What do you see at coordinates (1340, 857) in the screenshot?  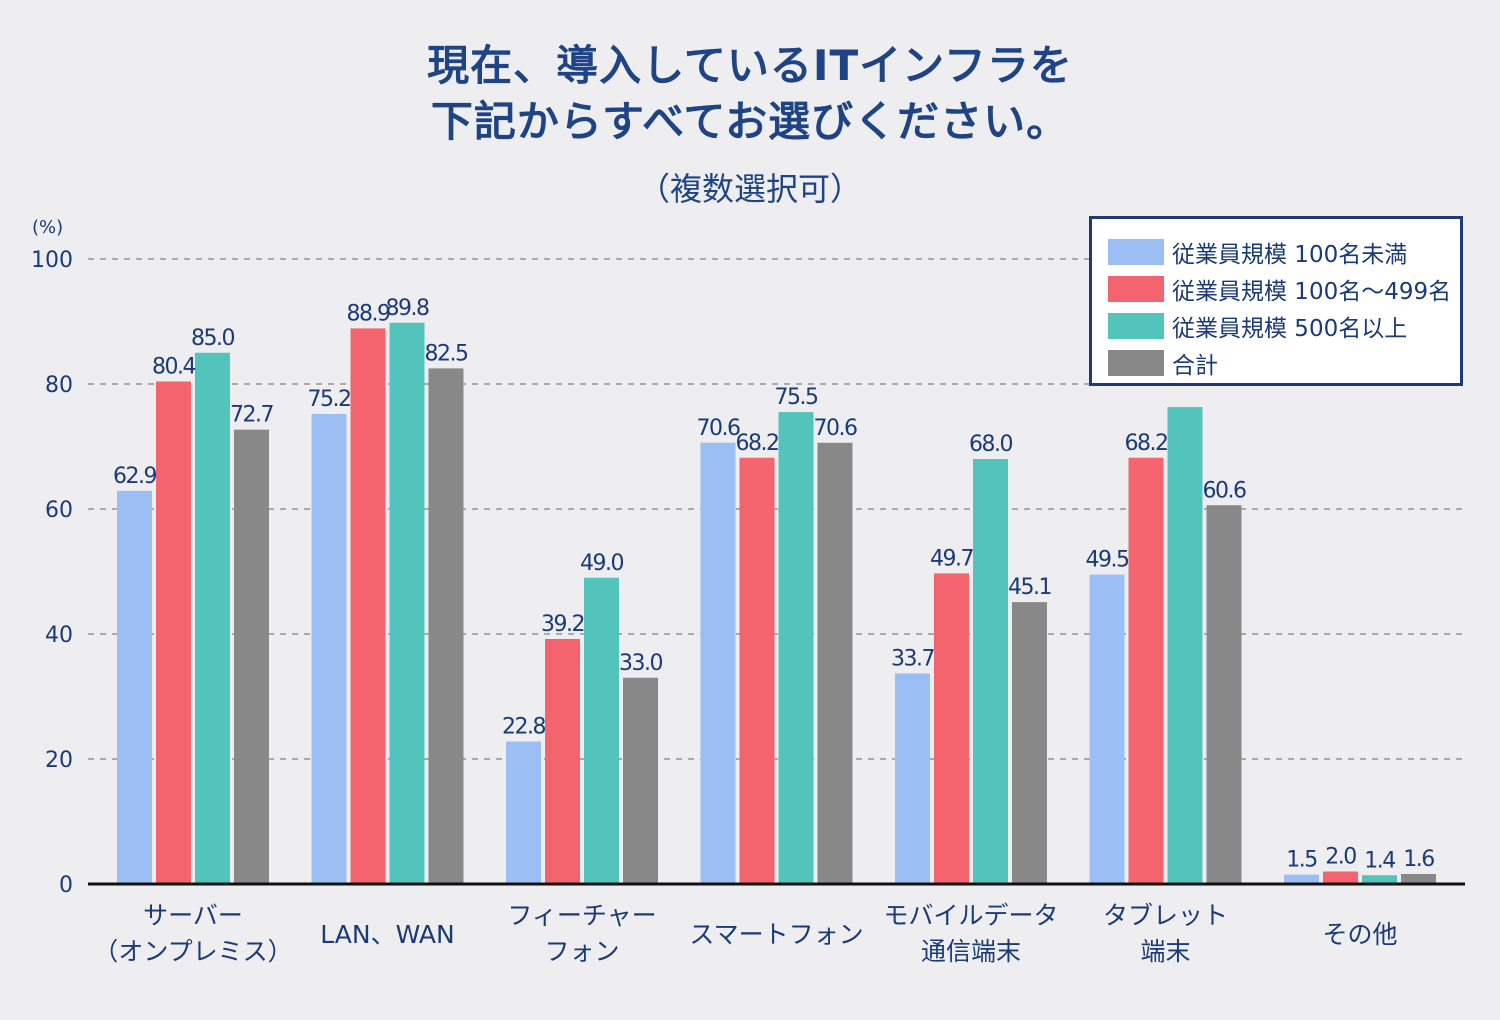 I see `data-label: 2.0` at bounding box center [1340, 857].